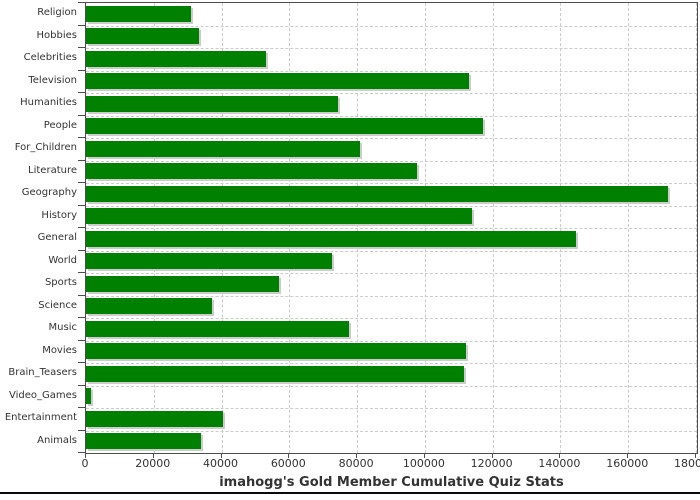 This screenshot has height=500, width=700. Describe the element at coordinates (212, 103) in the screenshot. I see `bar-humanities` at that location.